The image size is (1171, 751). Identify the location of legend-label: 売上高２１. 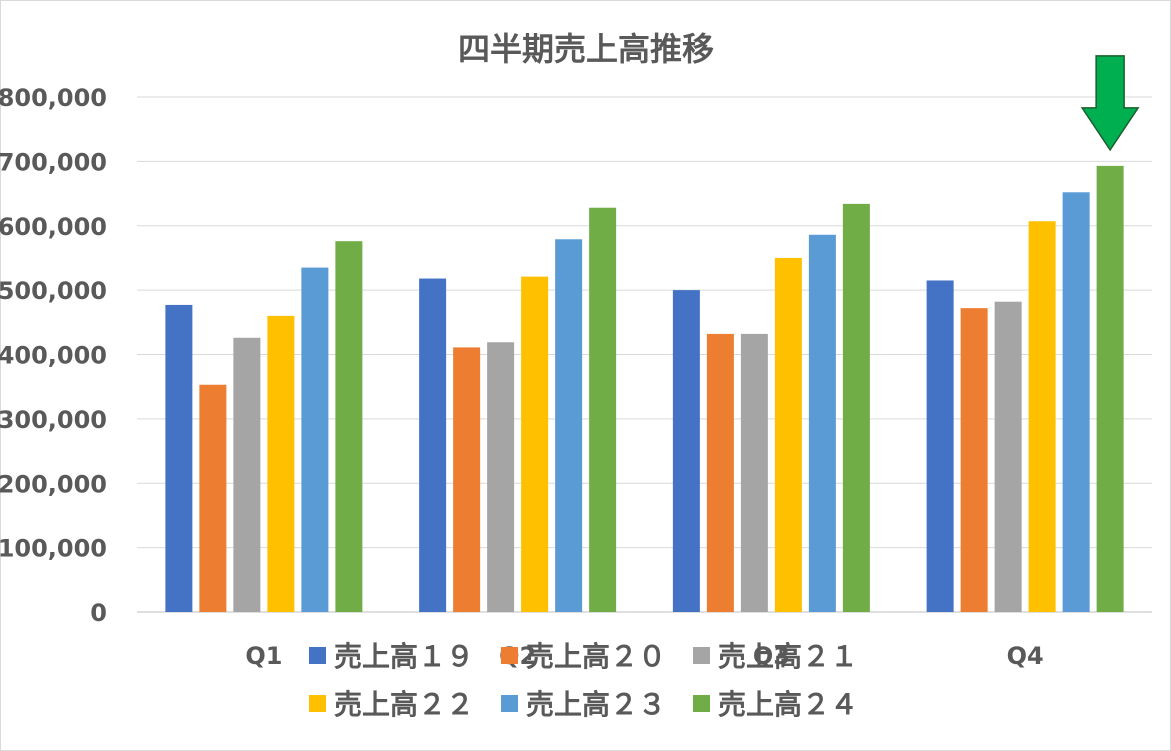
(788, 656).